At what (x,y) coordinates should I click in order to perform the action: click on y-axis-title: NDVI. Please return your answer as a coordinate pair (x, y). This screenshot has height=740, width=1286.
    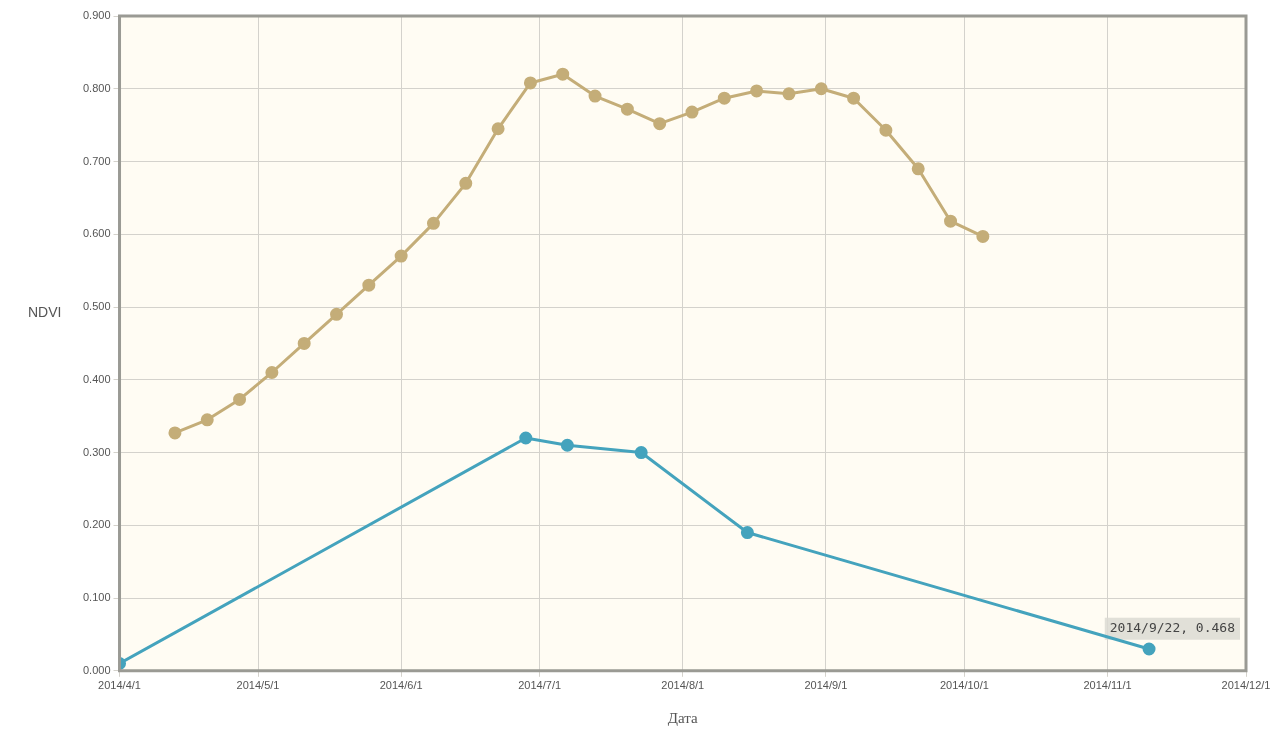
    Looking at the image, I should click on (45, 312).